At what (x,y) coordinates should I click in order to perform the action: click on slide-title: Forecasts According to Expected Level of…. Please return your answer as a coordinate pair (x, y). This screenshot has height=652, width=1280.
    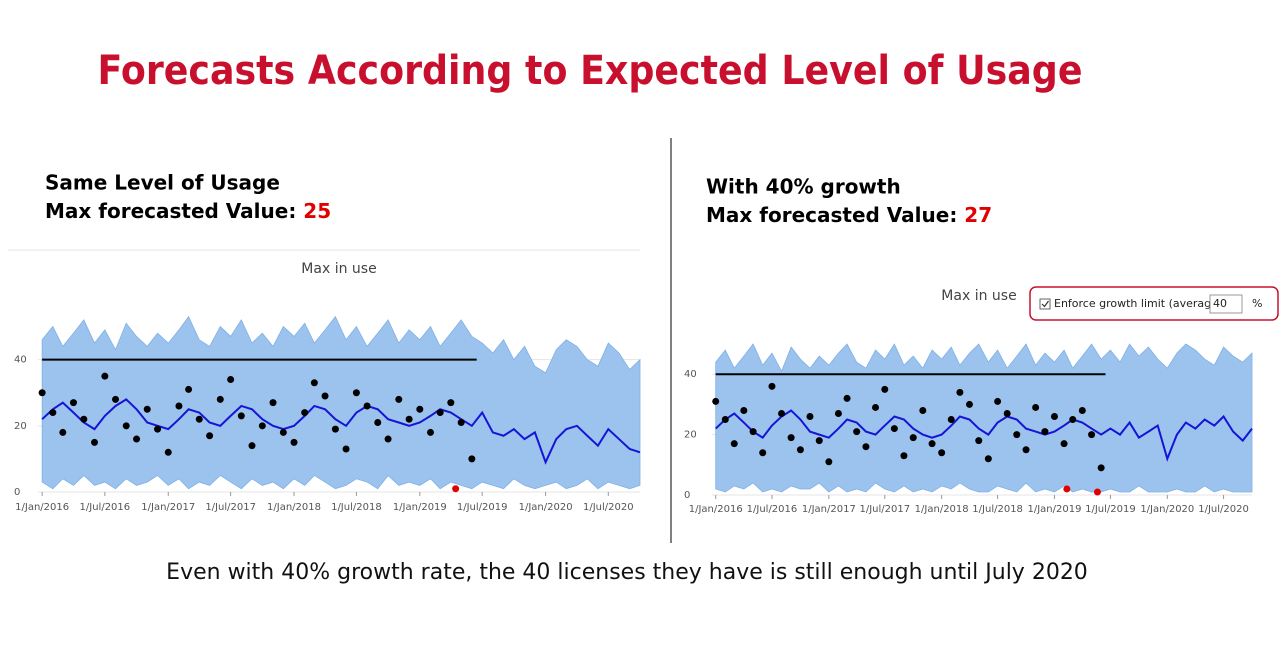
    Looking at the image, I should click on (590, 71).